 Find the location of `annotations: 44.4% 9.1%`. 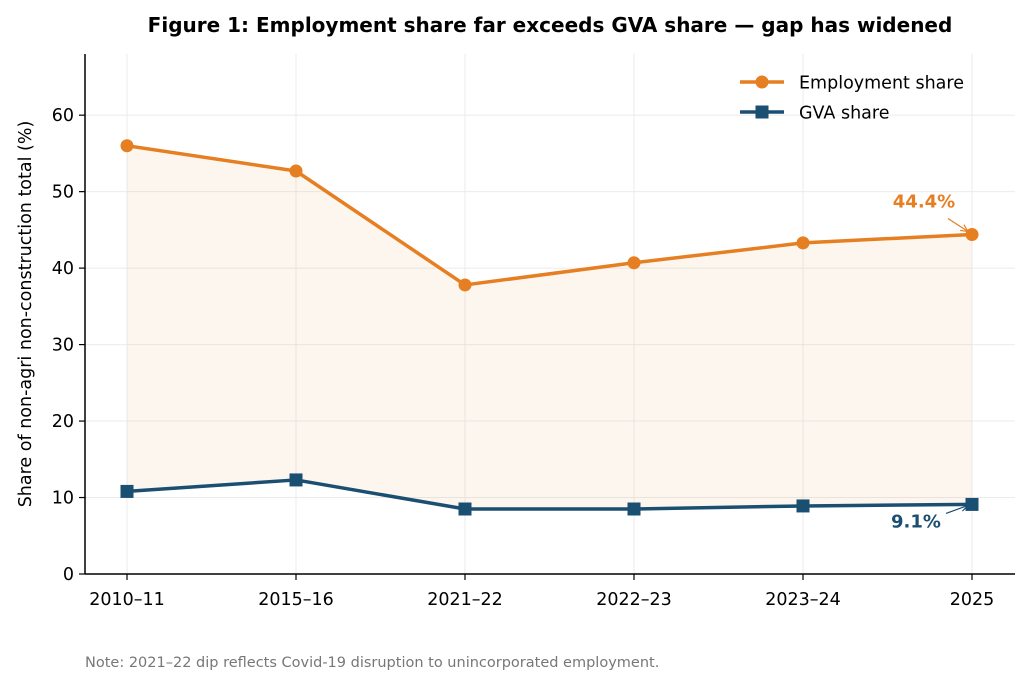

annotations: 44.4% 9.1% is located at coordinates (930, 361).